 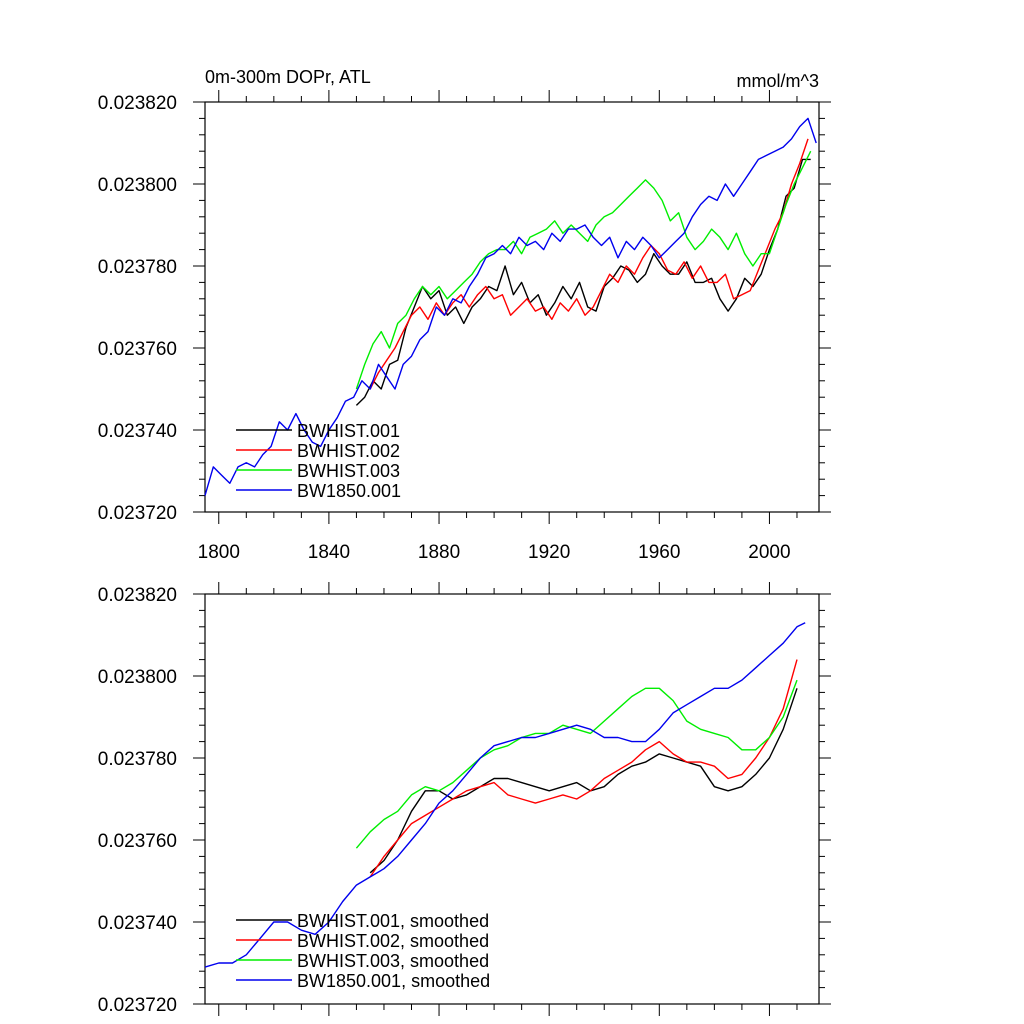 What do you see at coordinates (659, 552) in the screenshot?
I see `top-x-tick-label: 1960` at bounding box center [659, 552].